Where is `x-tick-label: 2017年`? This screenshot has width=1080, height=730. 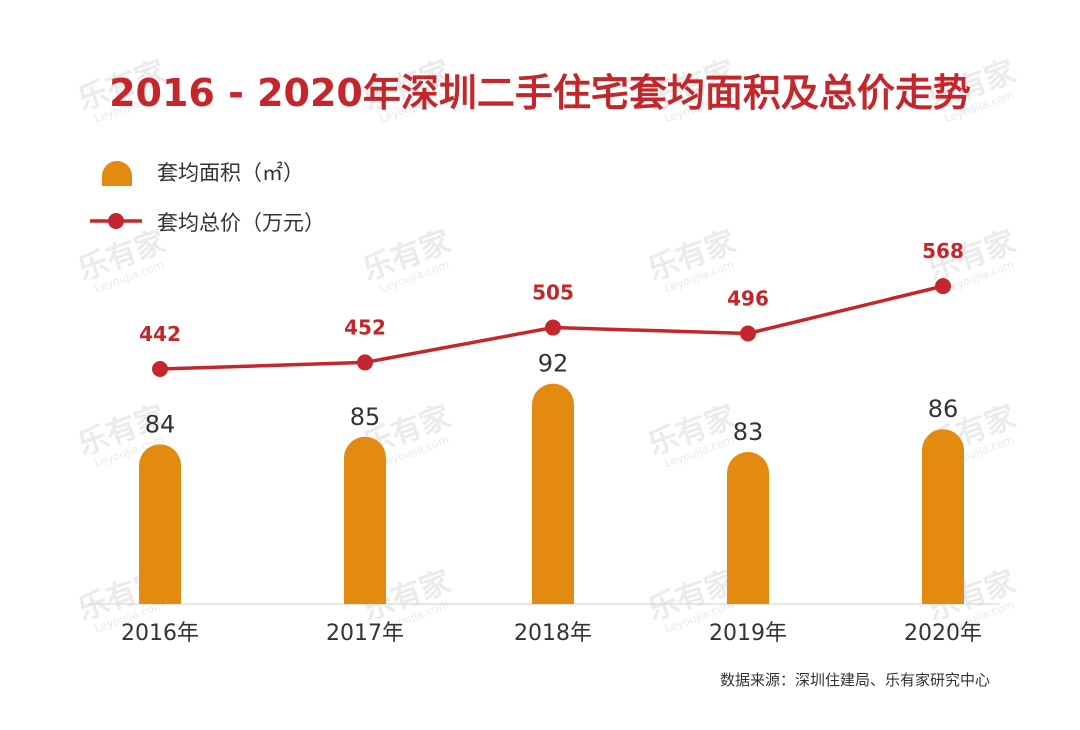
x-tick-label: 2017年 is located at coordinates (365, 633).